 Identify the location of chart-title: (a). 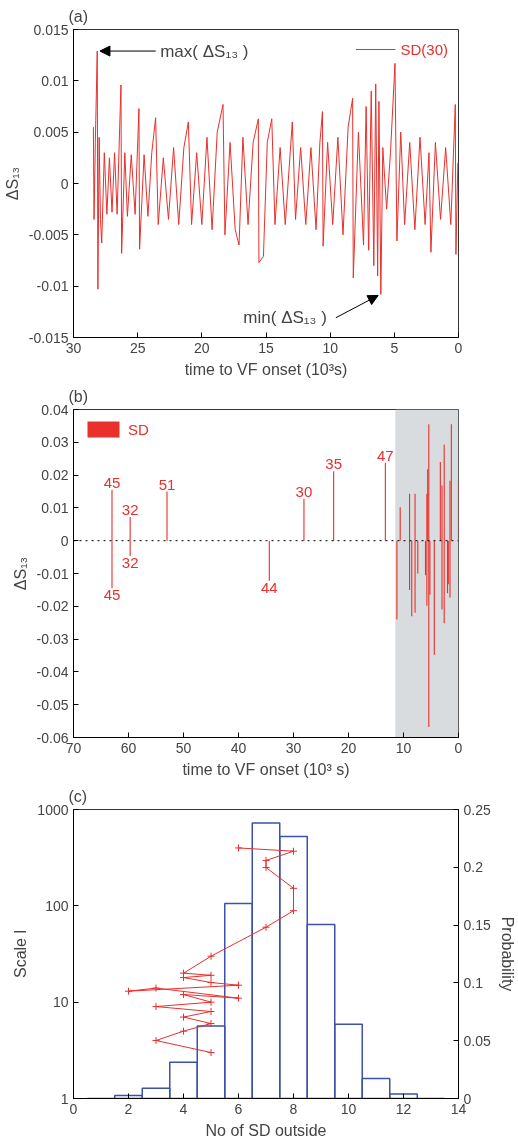
(78, 16).